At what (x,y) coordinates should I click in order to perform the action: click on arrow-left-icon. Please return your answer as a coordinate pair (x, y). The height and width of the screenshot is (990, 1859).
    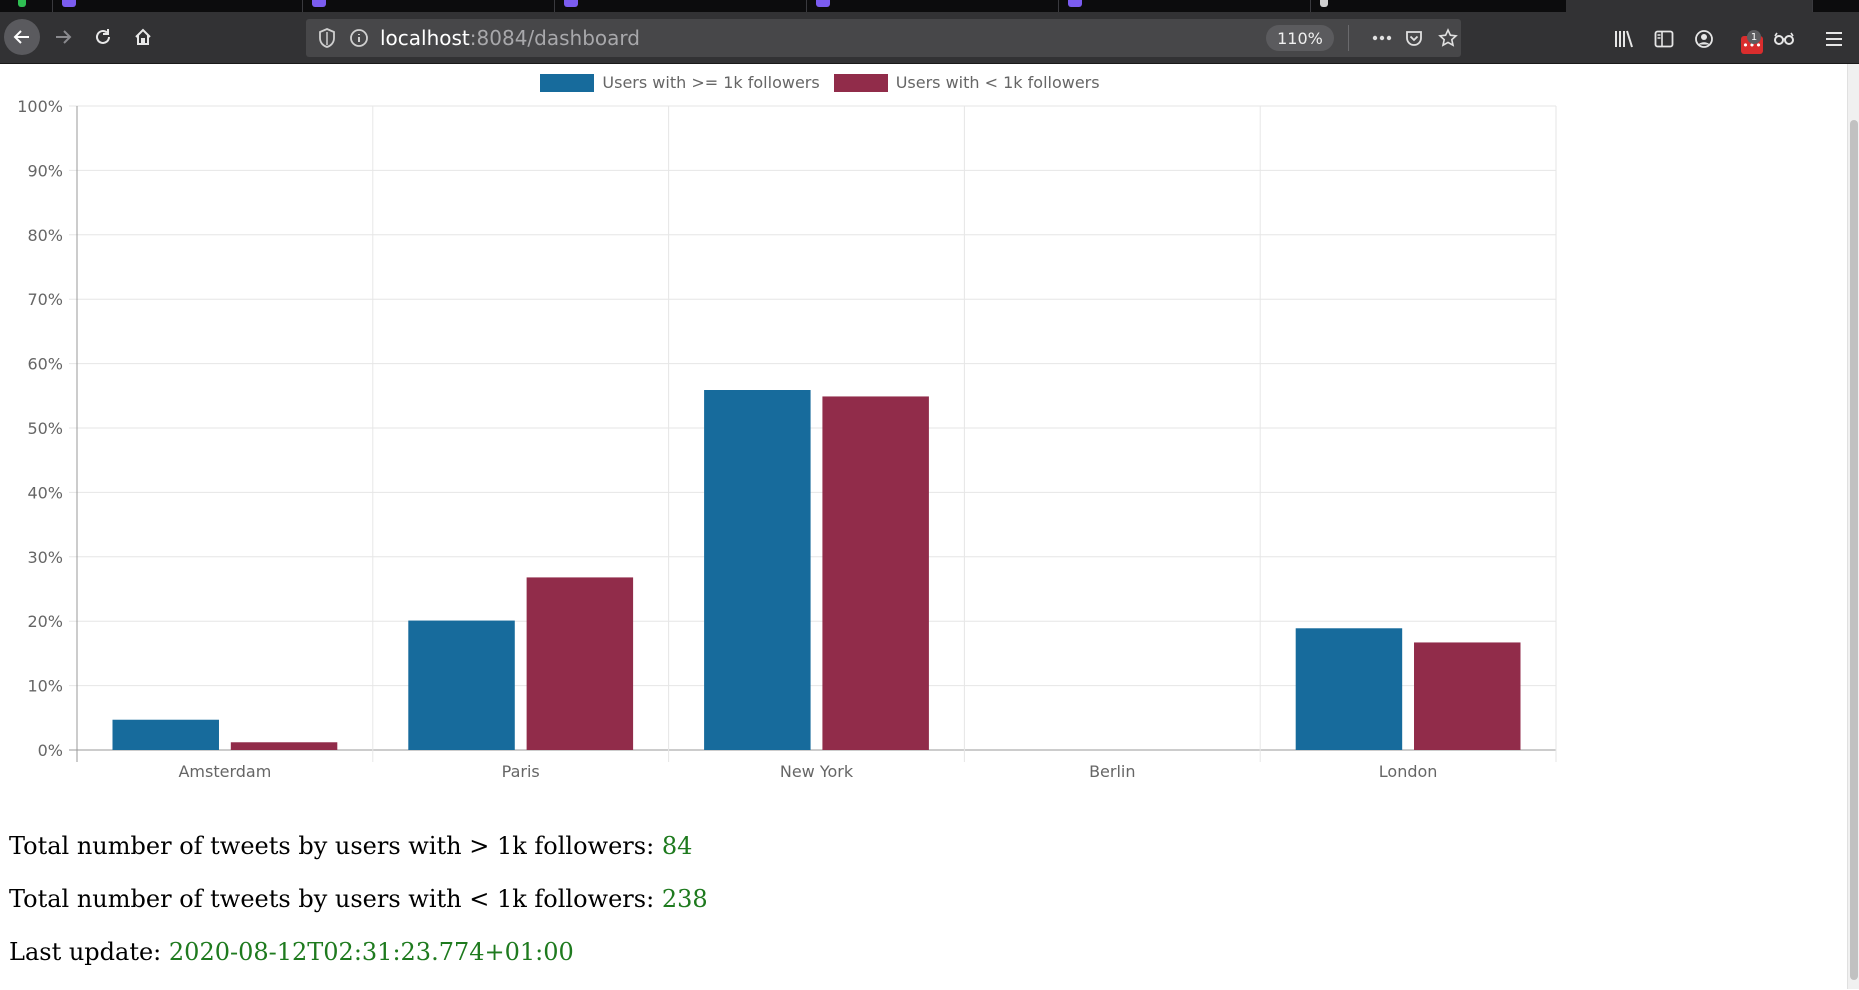
    Looking at the image, I should click on (21, 37).